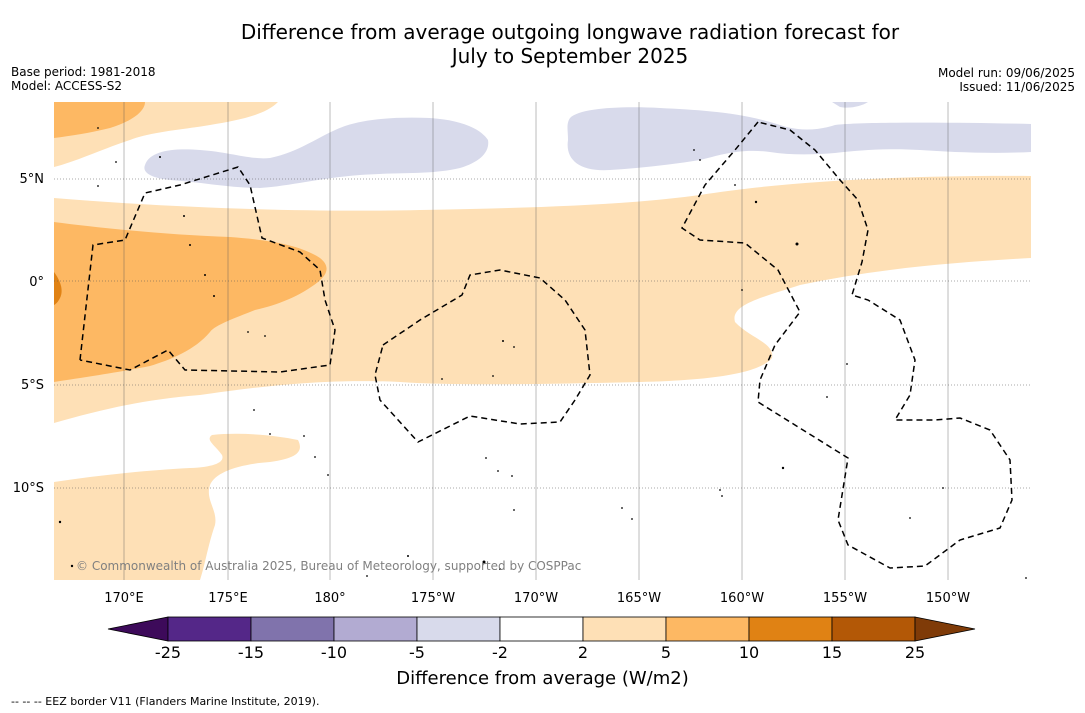  What do you see at coordinates (67, 86) in the screenshot?
I see `model-text: Model: ACCESS-S2` at bounding box center [67, 86].